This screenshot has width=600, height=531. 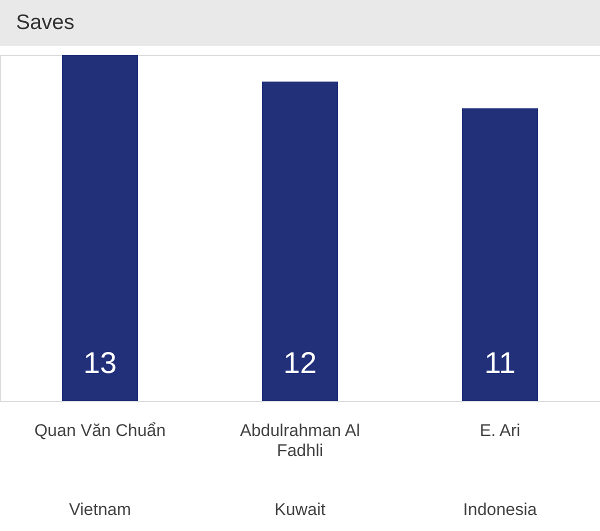 What do you see at coordinates (300, 440) in the screenshot?
I see `x-tick-label: Abdulrahman Al Fadhli` at bounding box center [300, 440].